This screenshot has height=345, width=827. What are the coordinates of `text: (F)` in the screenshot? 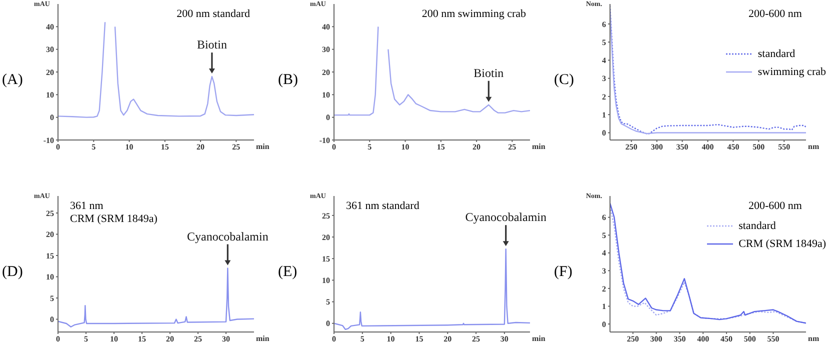 It's located at (563, 272).